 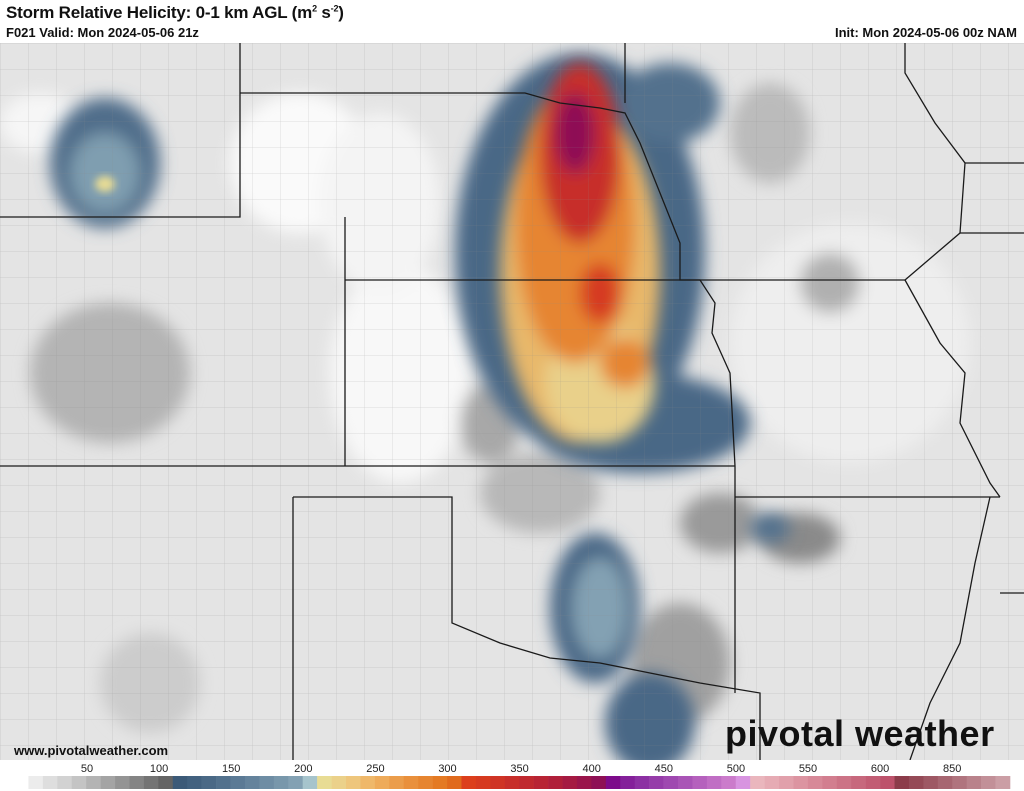 What do you see at coordinates (323, 12) in the screenshot?
I see `title-text: s` at bounding box center [323, 12].